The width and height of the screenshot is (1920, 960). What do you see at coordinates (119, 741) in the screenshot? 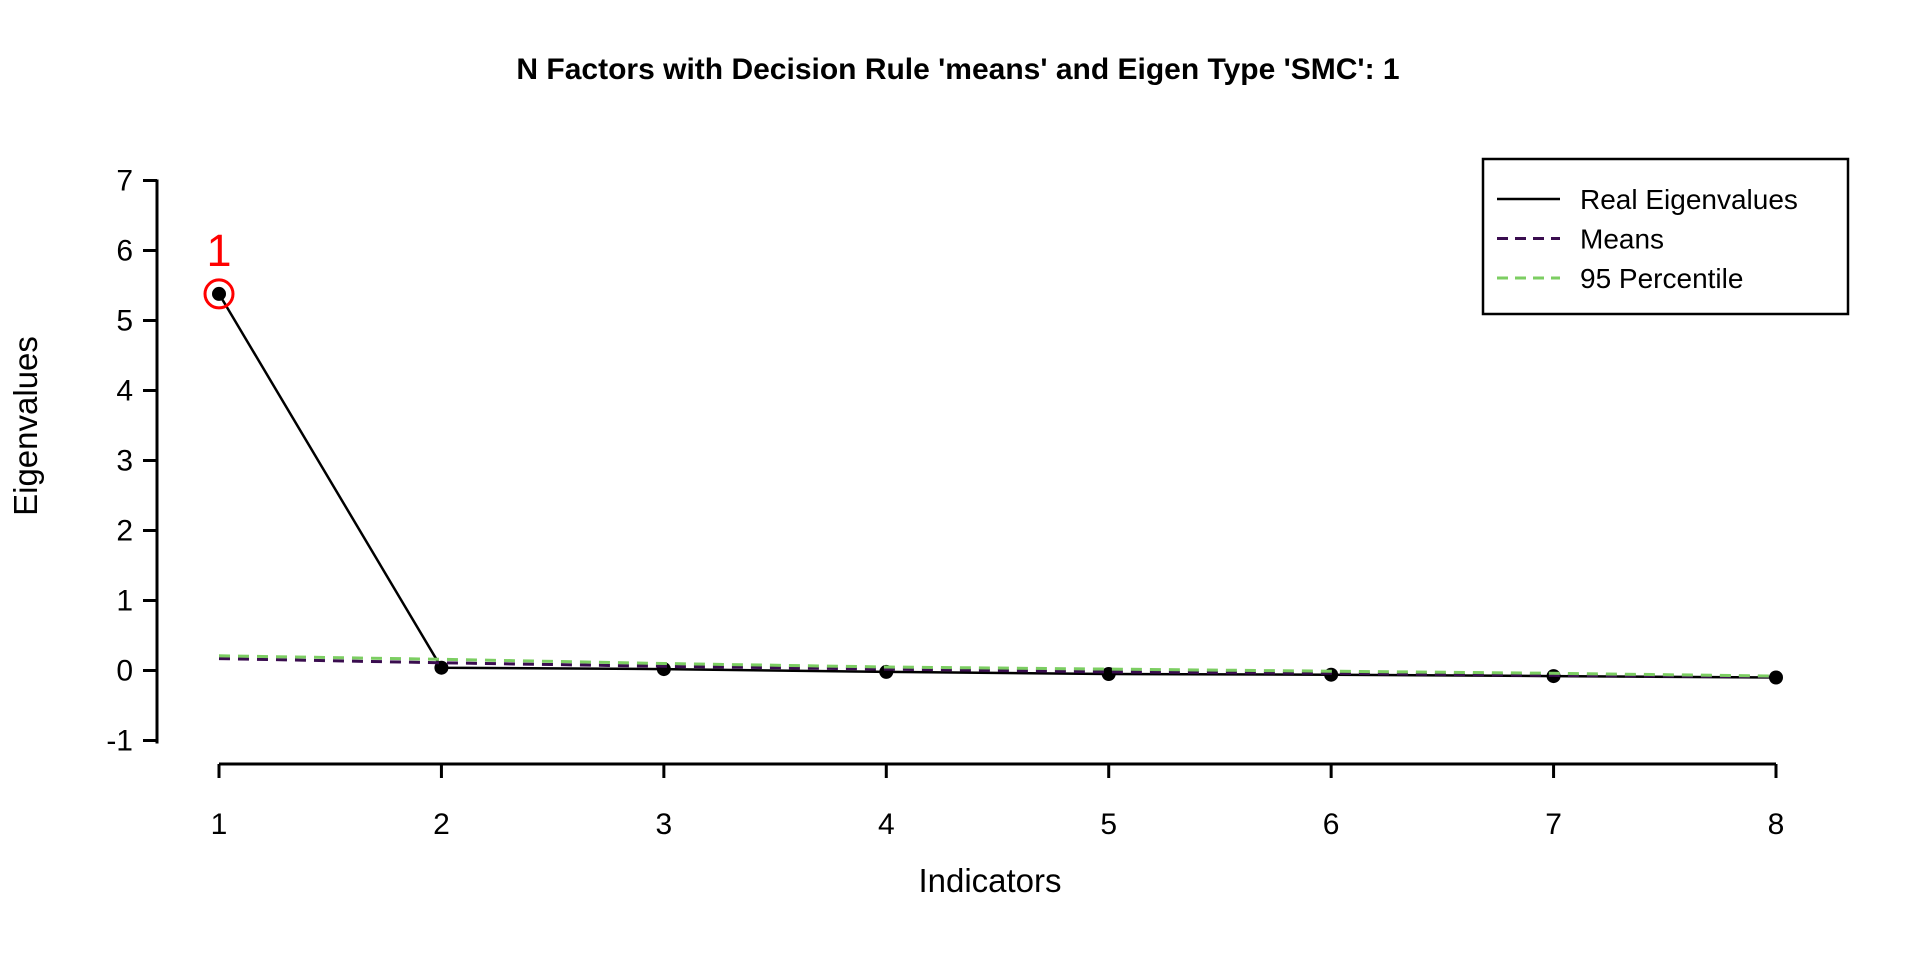
I see `y-tick-label: -1` at bounding box center [119, 741].